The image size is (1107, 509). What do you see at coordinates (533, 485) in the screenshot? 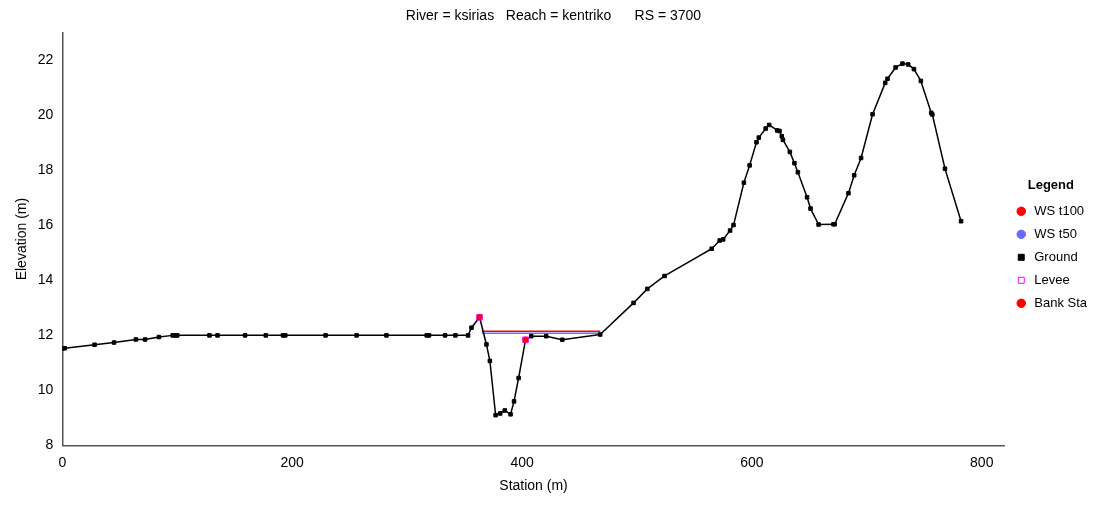
I see `x-axis-title: Station (m)` at bounding box center [533, 485].